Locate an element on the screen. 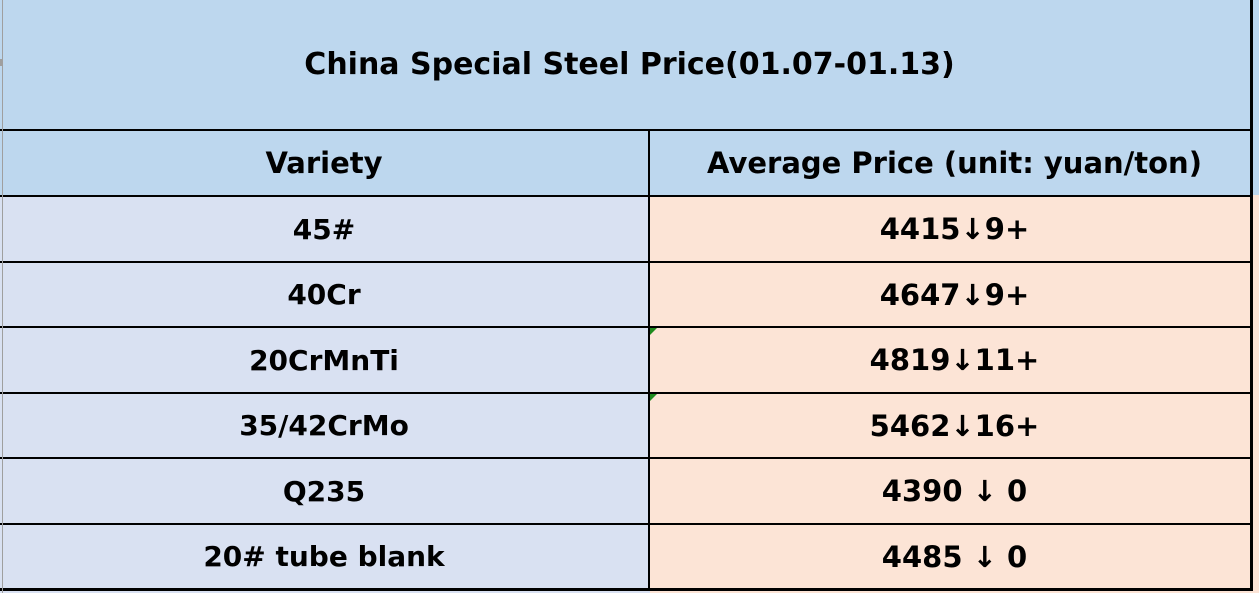 The width and height of the screenshot is (1259, 593). price-text: 5462↓16+ is located at coordinates (954, 425).